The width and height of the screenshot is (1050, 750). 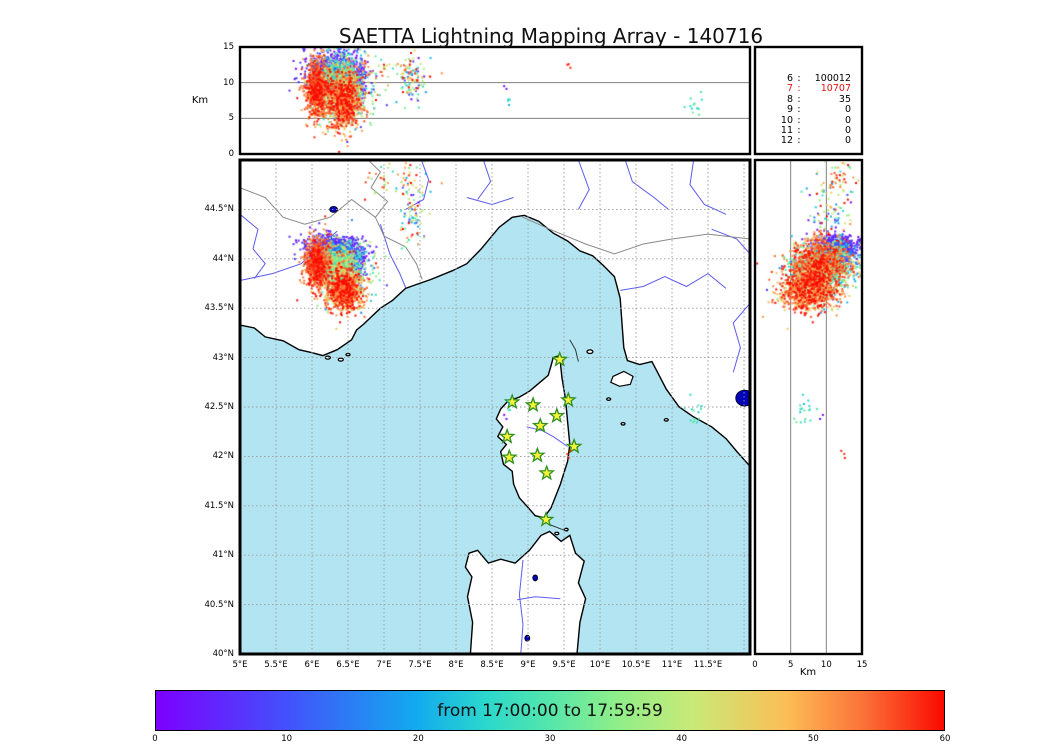 What do you see at coordinates (808, 141) in the screenshot?
I see `stats-row-12: 12: 0` at bounding box center [808, 141].